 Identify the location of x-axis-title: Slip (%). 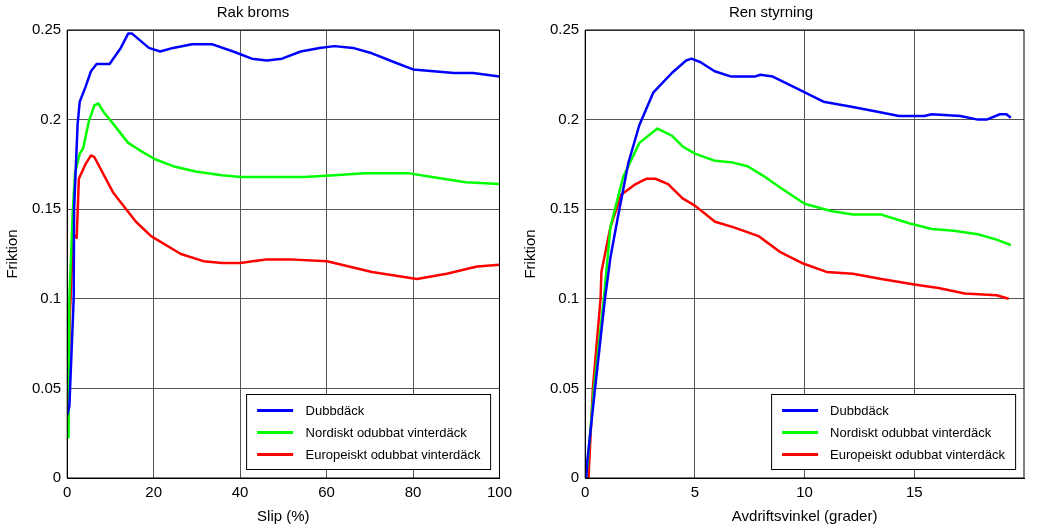
(283, 516).